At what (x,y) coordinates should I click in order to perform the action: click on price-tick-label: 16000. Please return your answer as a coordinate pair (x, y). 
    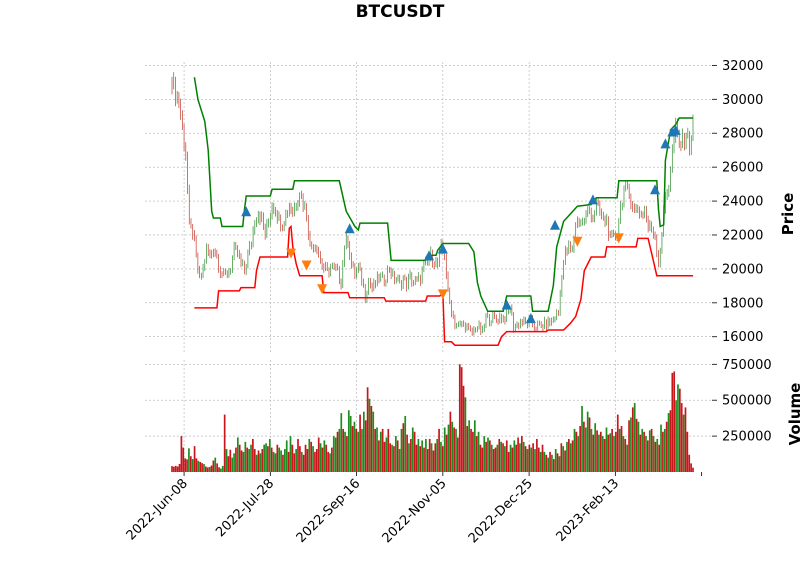
    Looking at the image, I should click on (742, 337).